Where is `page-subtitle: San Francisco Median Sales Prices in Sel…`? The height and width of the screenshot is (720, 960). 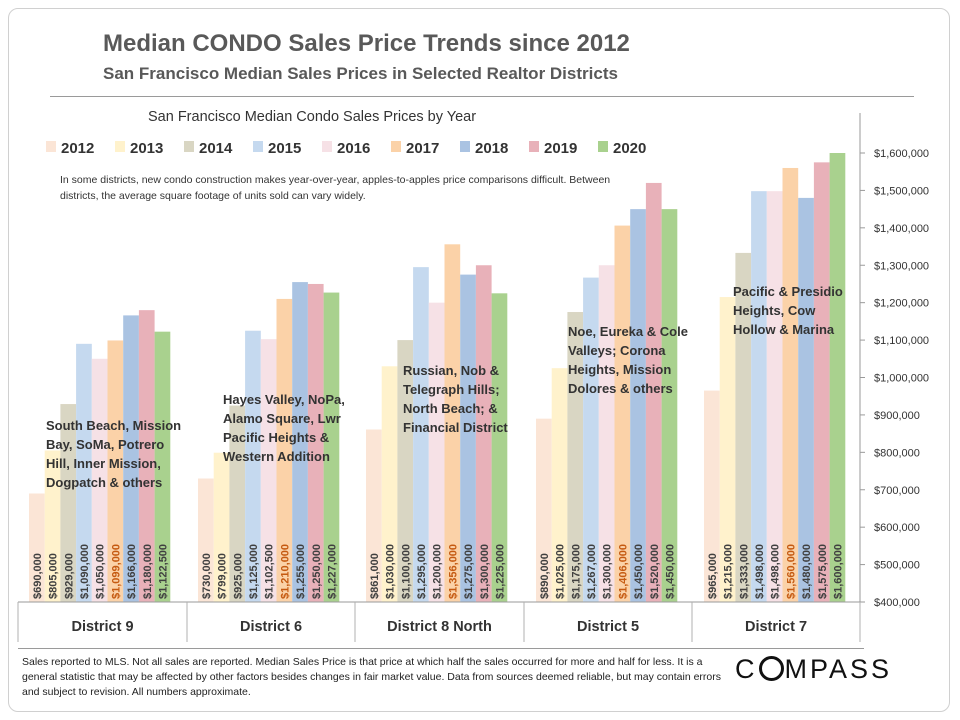
page-subtitle: San Francisco Median Sales Prices in Sel… is located at coordinates (360, 73).